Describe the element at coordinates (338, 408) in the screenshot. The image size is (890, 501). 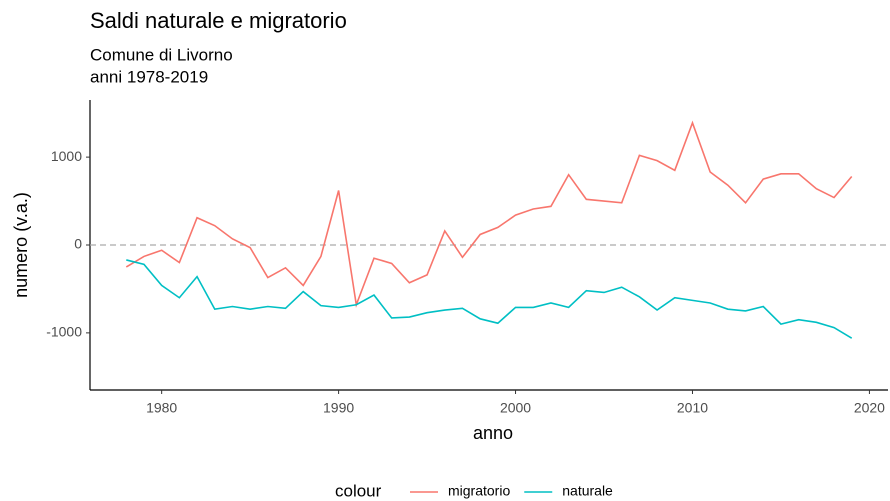
I see `x-tick-label: 1990` at that location.